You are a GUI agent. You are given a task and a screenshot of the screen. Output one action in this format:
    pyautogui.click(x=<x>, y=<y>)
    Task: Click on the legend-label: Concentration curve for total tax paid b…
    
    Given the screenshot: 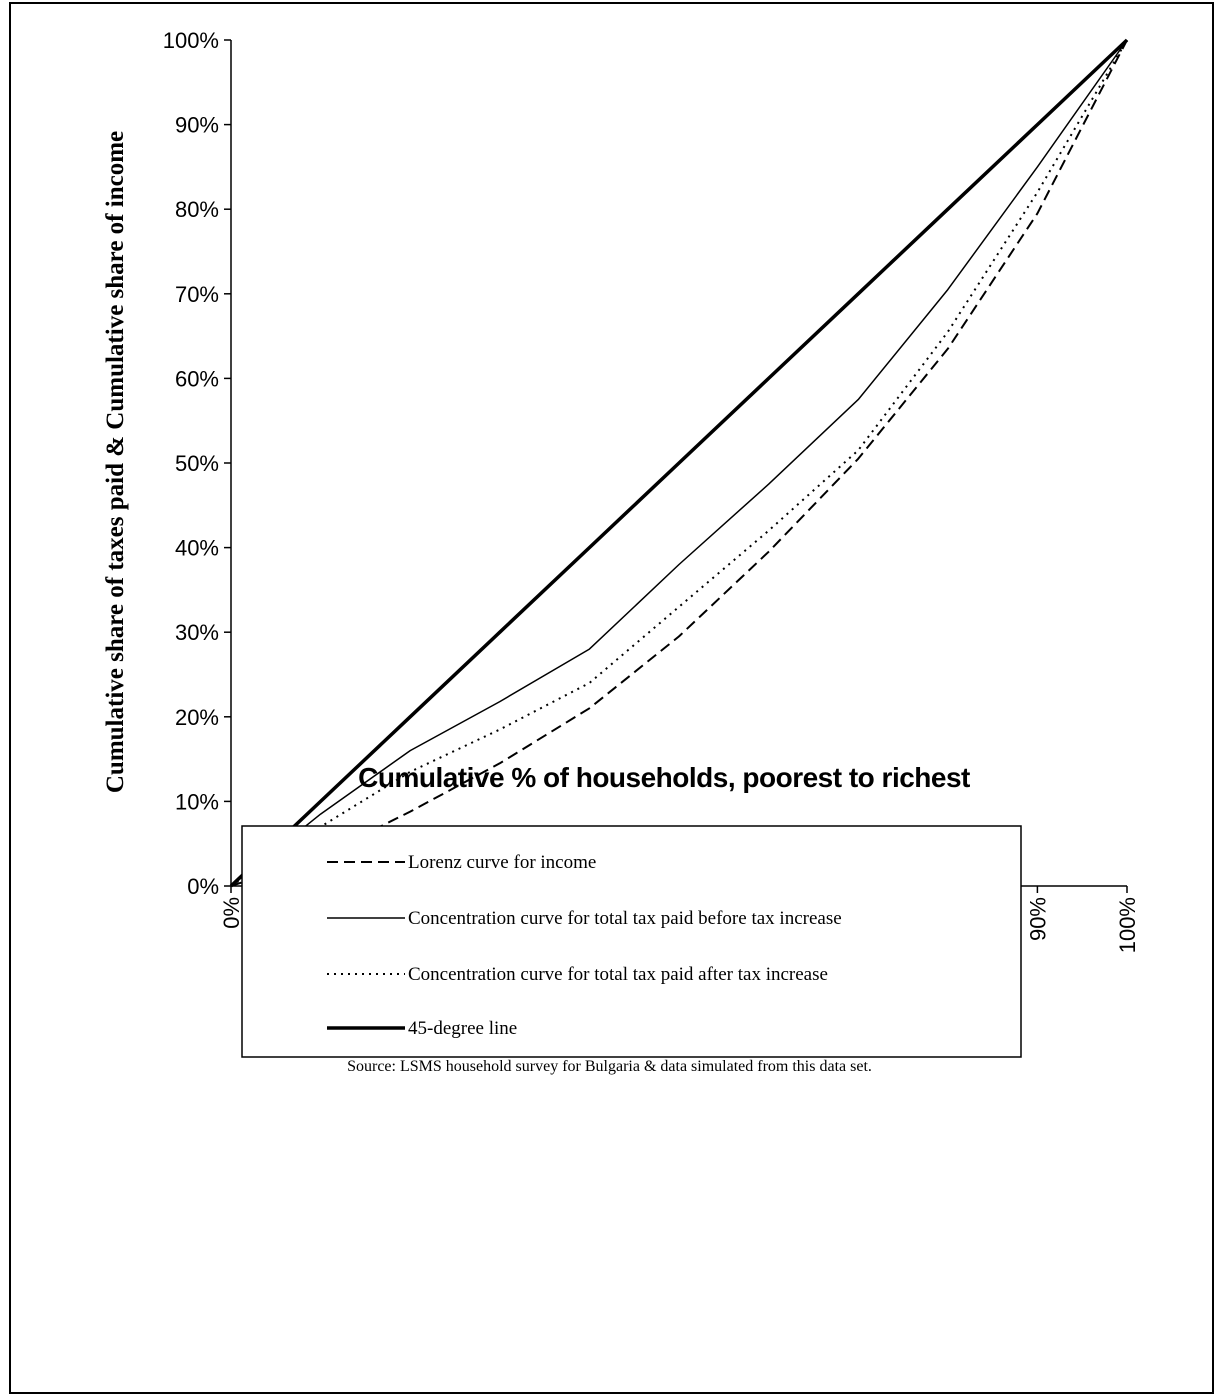 What is the action you would take?
    pyautogui.click(x=625, y=918)
    